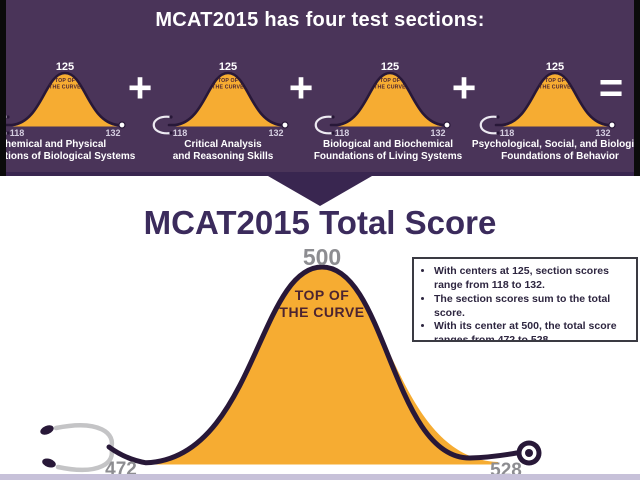 This screenshot has height=480, width=640. I want to click on top-of-curve-line: TOP OF, so click(322, 295).